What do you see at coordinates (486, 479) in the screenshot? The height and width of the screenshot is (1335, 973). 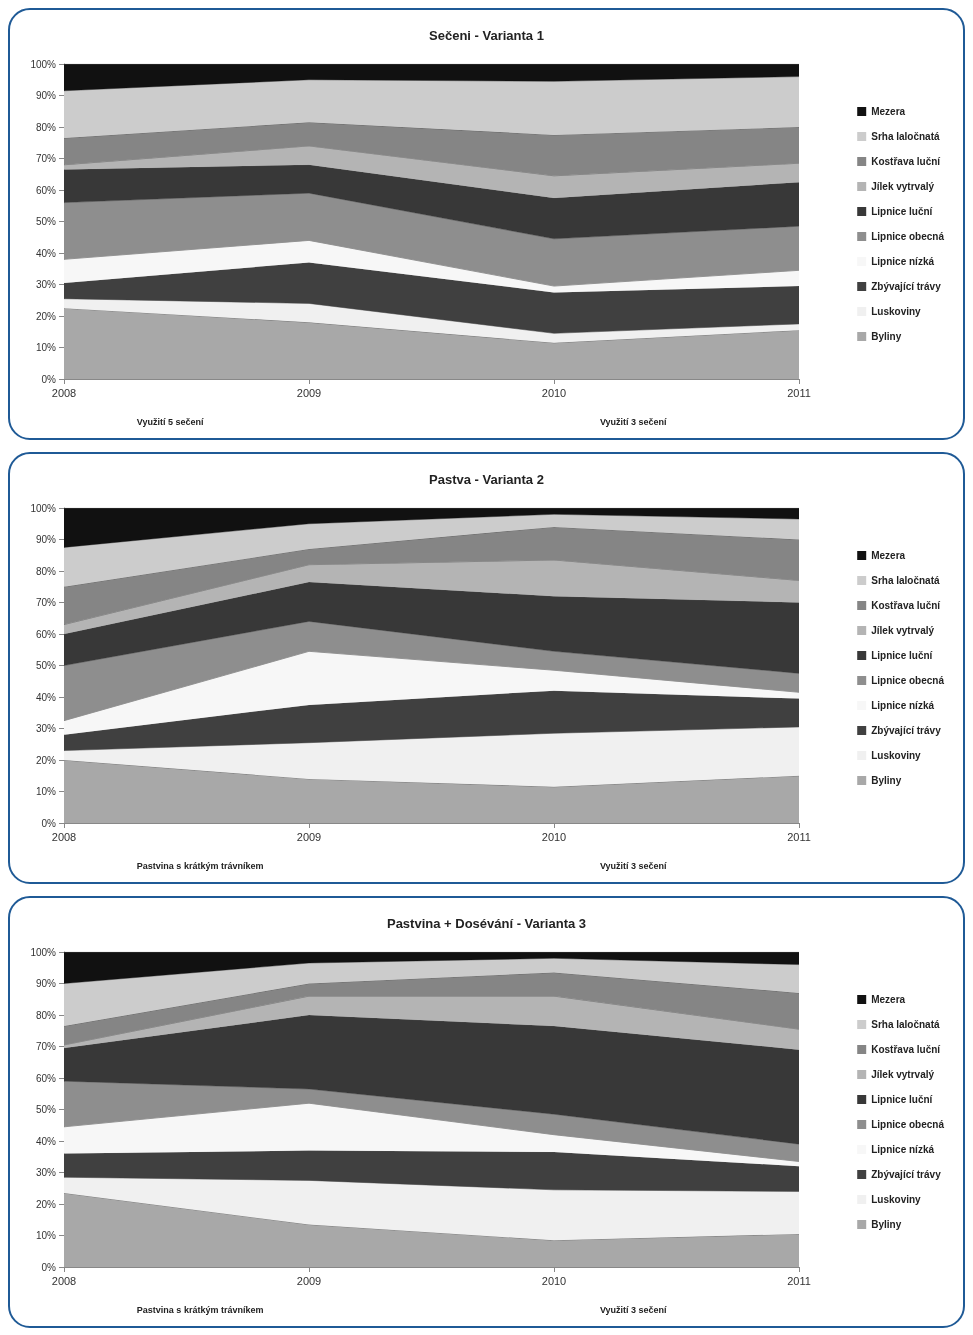 I see `chart-title: Pastva - Varianta 2` at bounding box center [486, 479].